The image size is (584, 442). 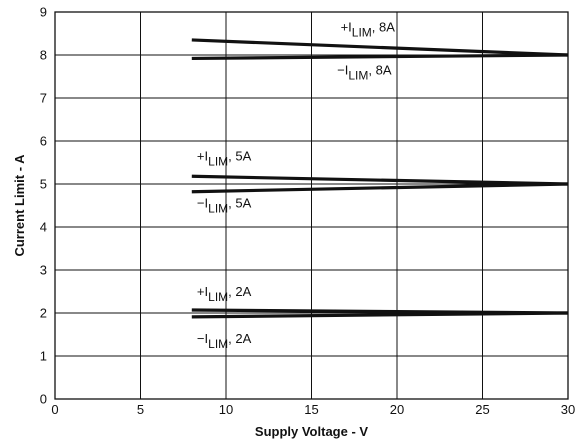 I want to click on y-tick-label: 8, so click(x=43, y=55).